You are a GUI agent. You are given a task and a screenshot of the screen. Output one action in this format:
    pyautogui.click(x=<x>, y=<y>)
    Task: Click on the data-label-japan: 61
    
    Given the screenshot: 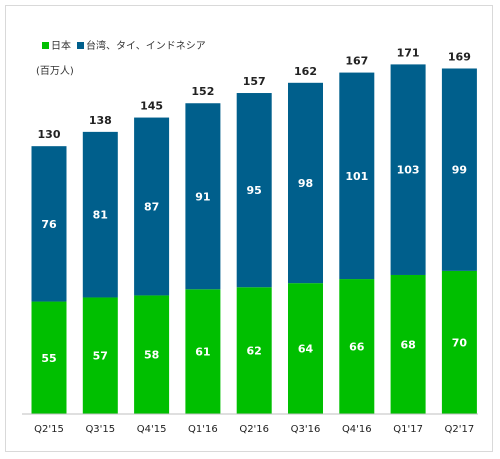 What is the action you would take?
    pyautogui.click(x=202, y=352)
    